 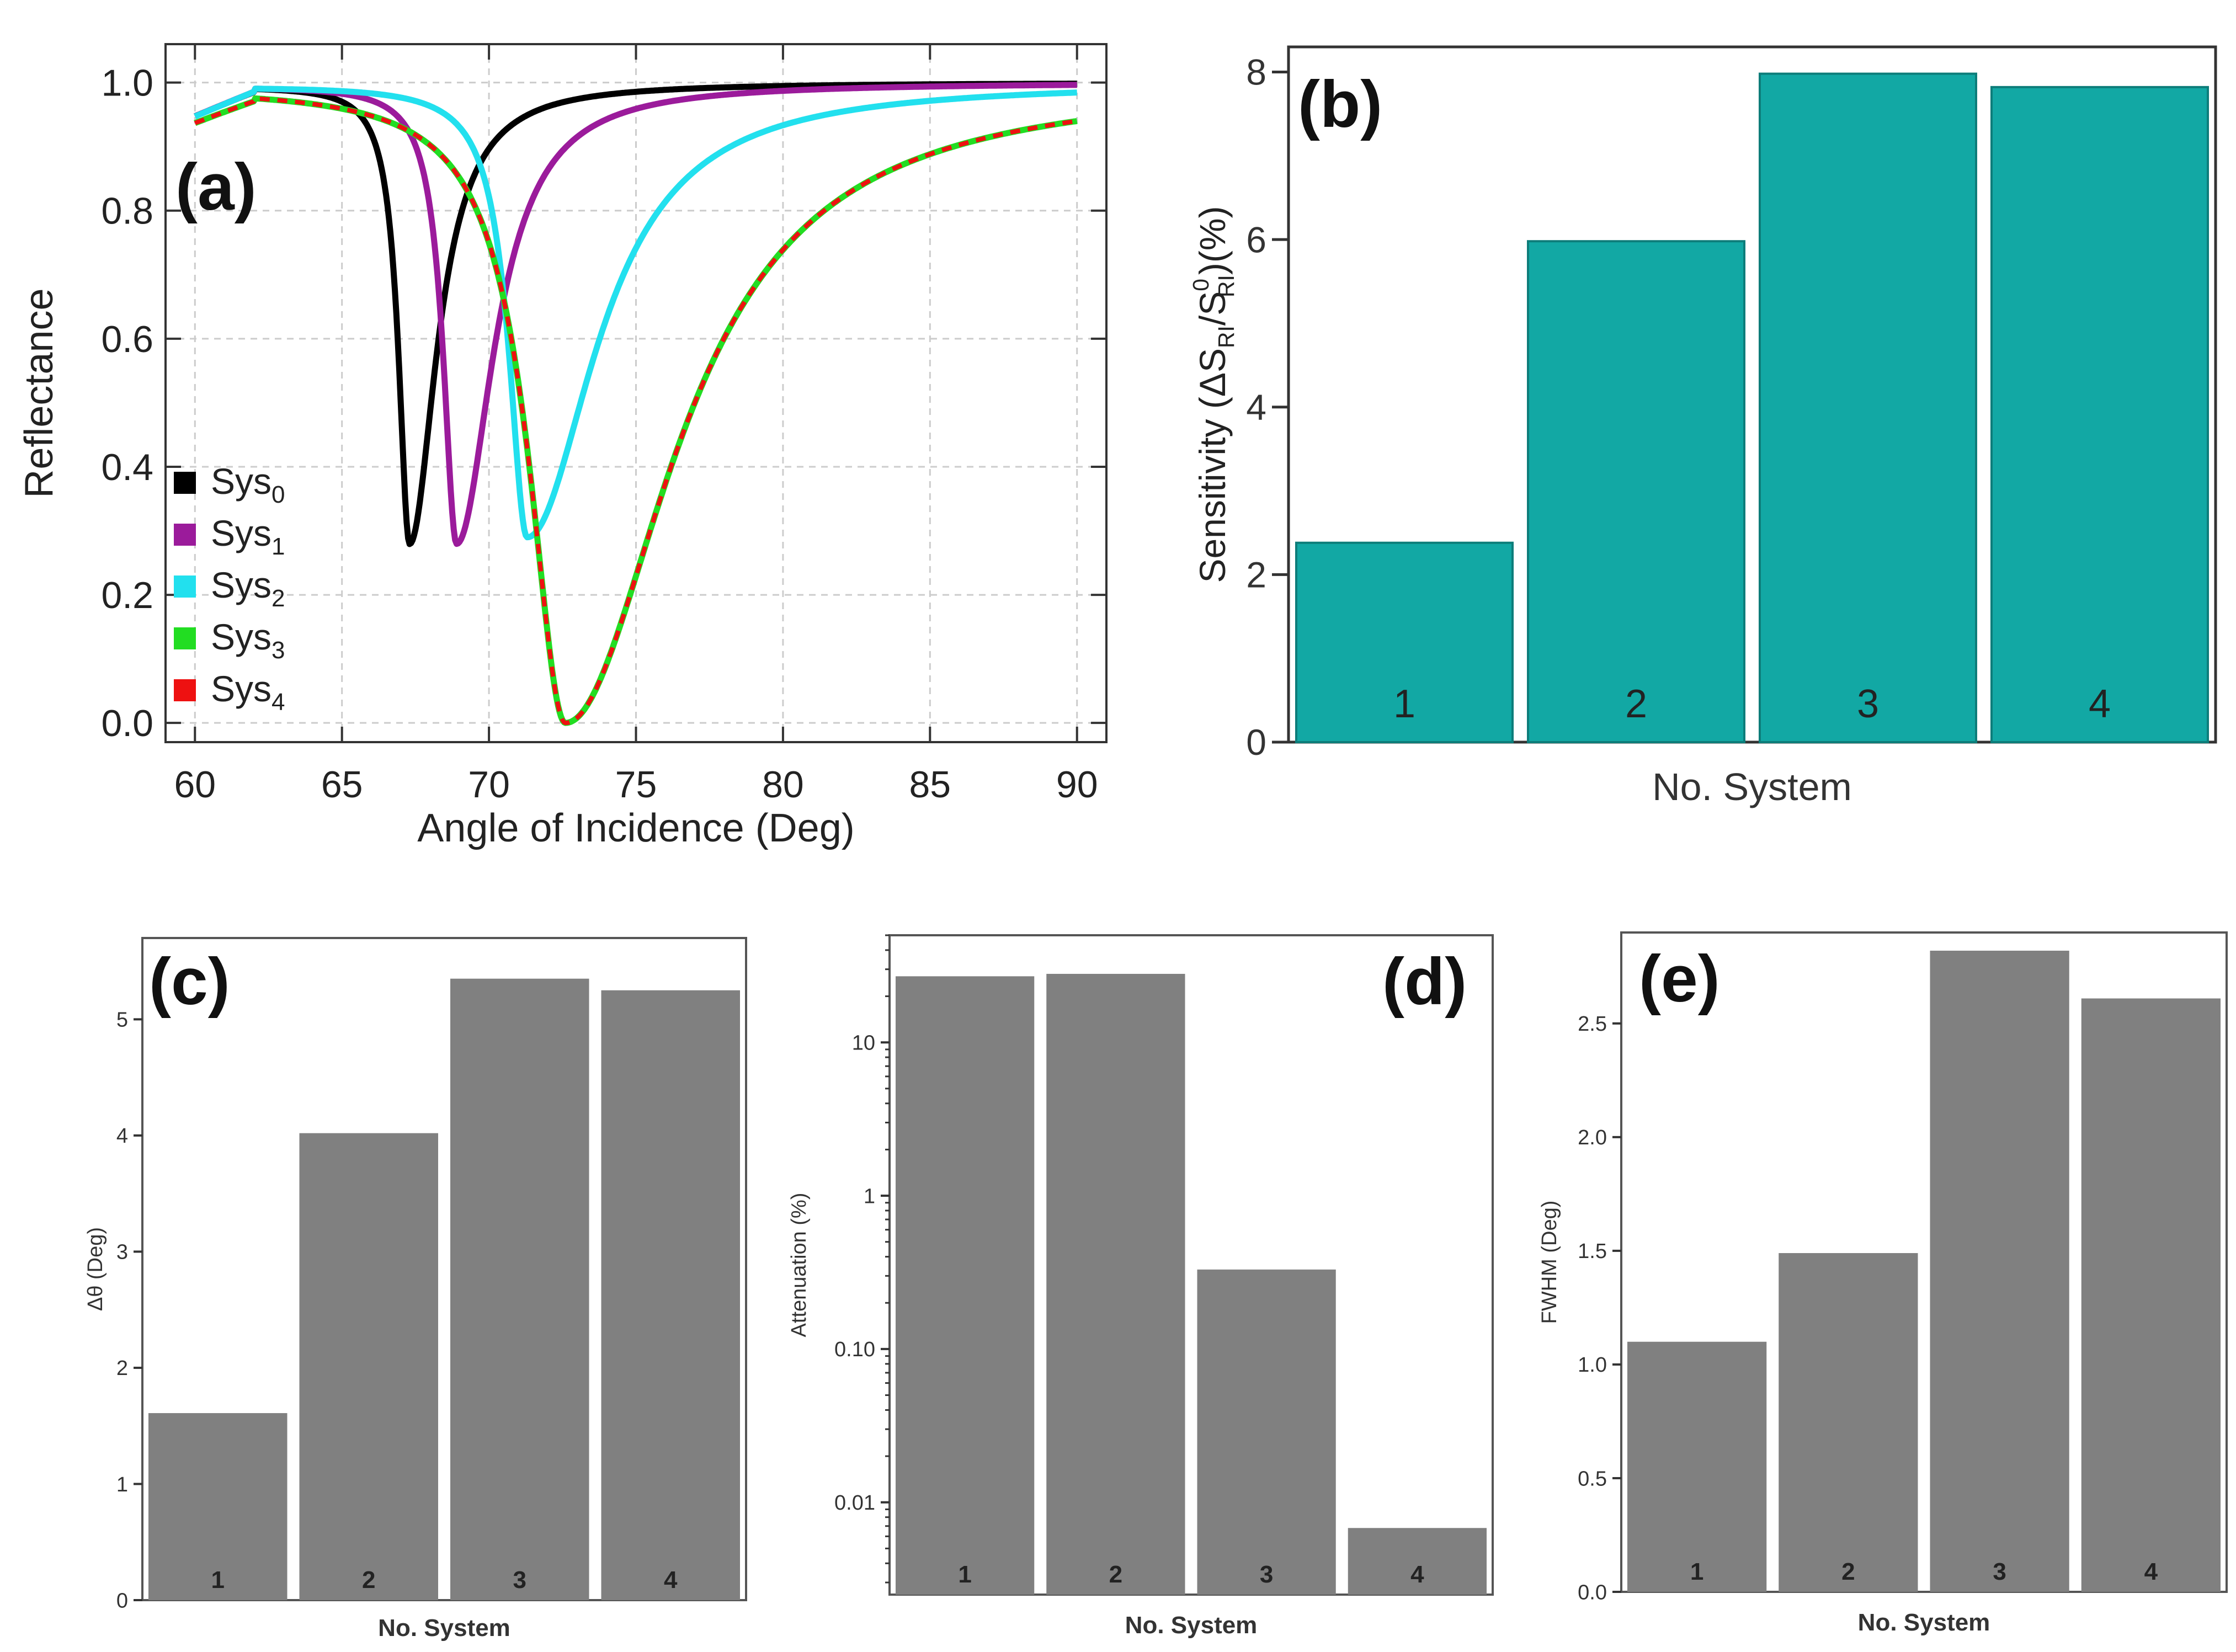 What do you see at coordinates (216, 187) in the screenshot?
I see `panel-label-a: (a)` at bounding box center [216, 187].